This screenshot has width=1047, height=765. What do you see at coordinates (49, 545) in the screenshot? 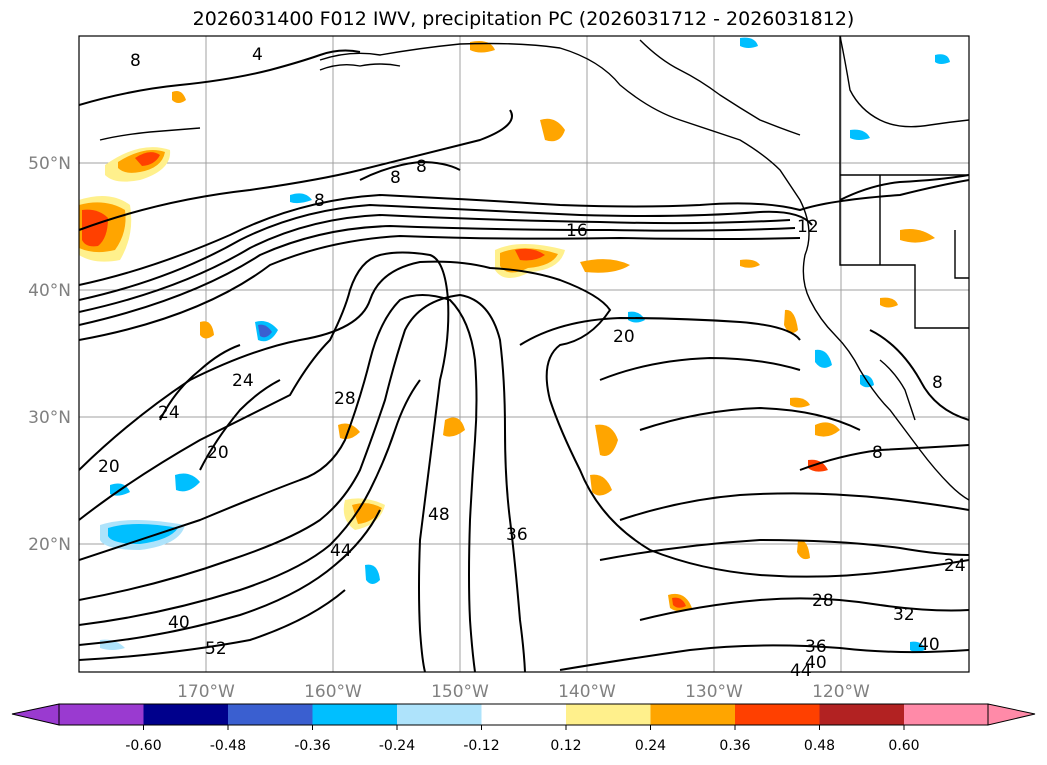
I see `lat-label: 20°N` at bounding box center [49, 545].